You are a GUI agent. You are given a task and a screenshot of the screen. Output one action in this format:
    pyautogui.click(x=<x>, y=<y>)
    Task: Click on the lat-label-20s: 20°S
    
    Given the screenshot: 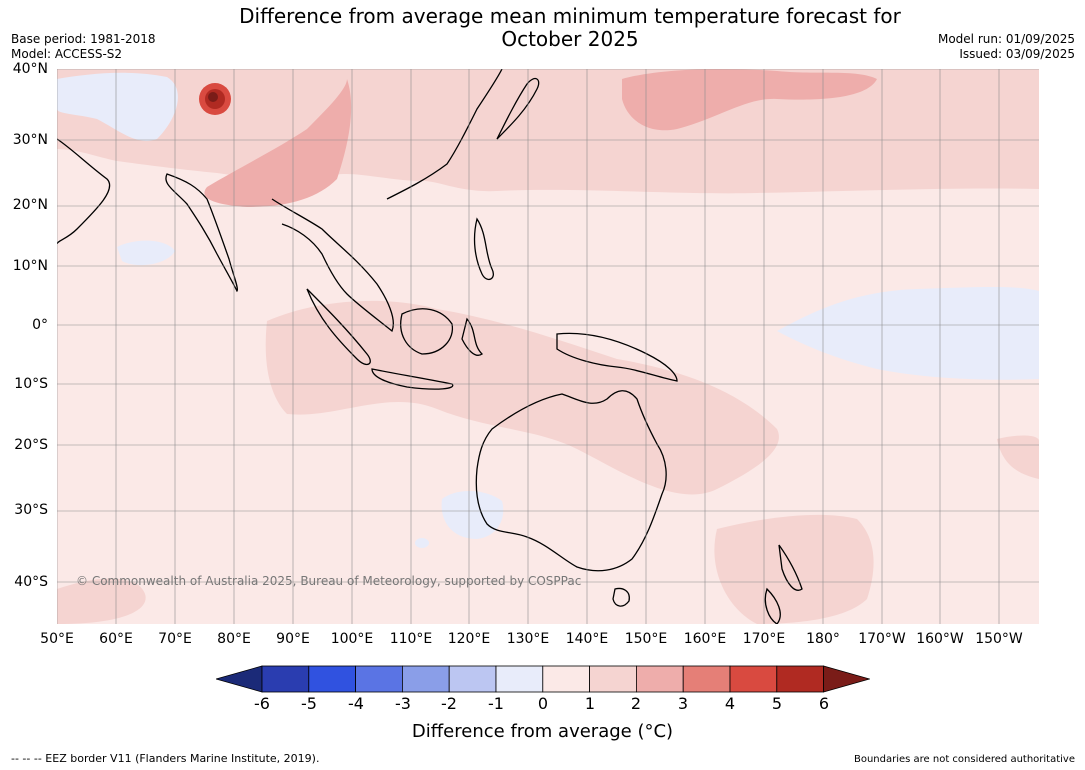 What is the action you would take?
    pyautogui.click(x=31, y=445)
    